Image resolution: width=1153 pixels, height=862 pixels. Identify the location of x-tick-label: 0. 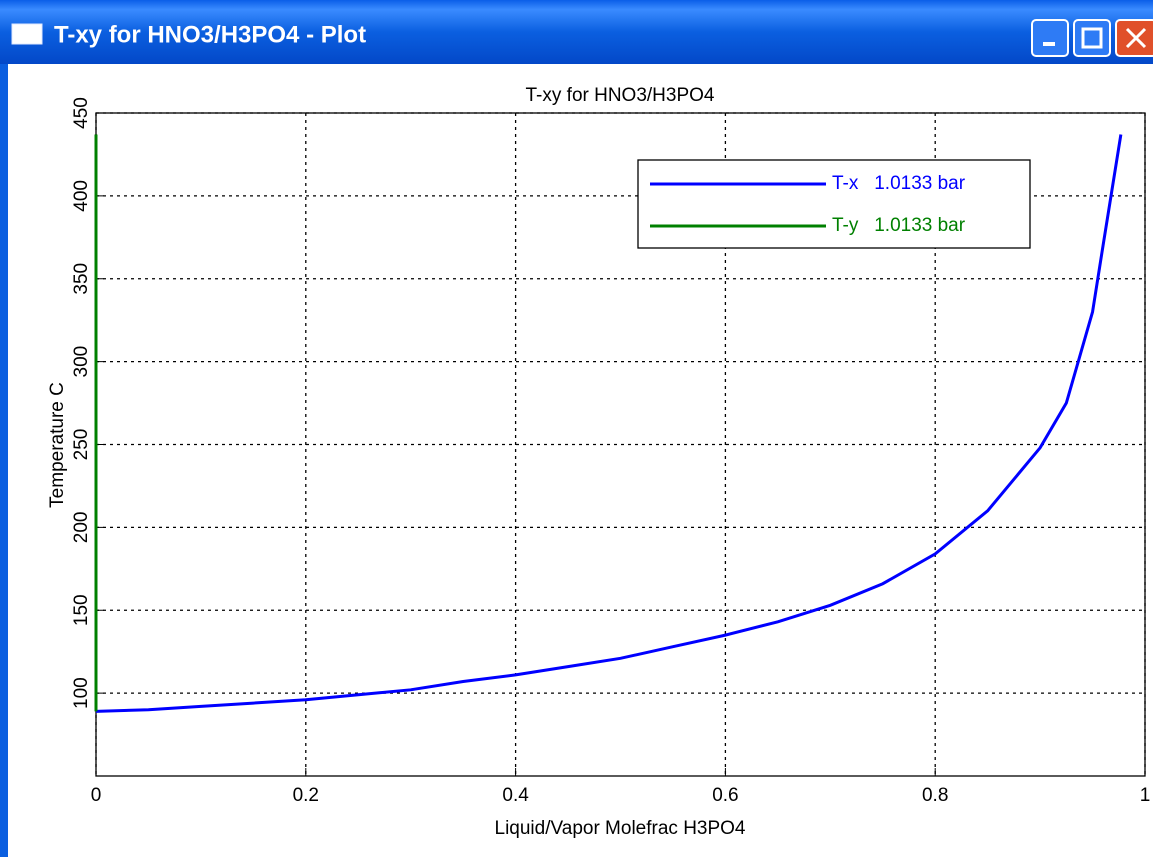
(96, 795).